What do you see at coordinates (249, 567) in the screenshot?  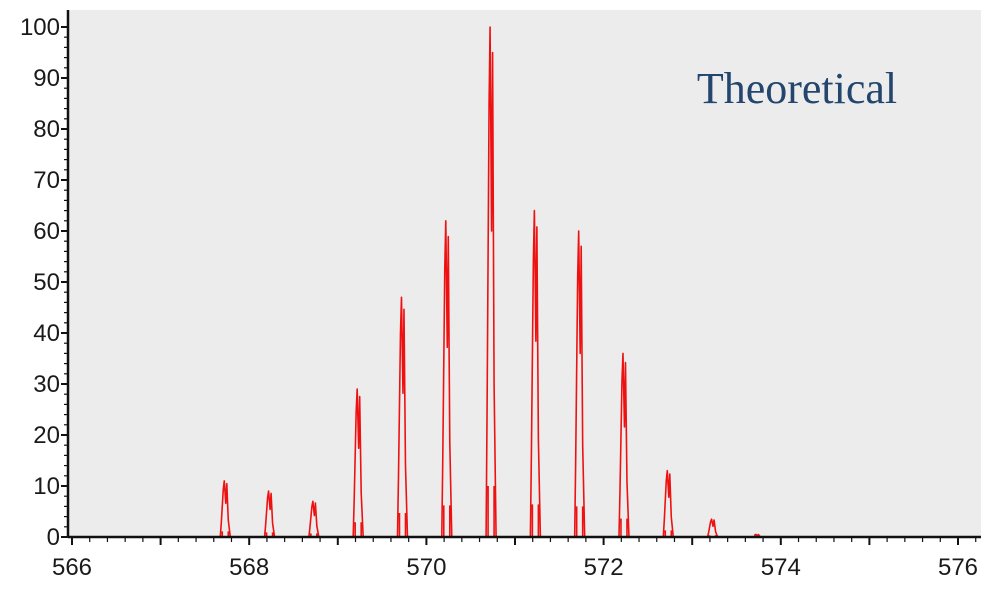 I see `x-tick-label: 568` at bounding box center [249, 567].